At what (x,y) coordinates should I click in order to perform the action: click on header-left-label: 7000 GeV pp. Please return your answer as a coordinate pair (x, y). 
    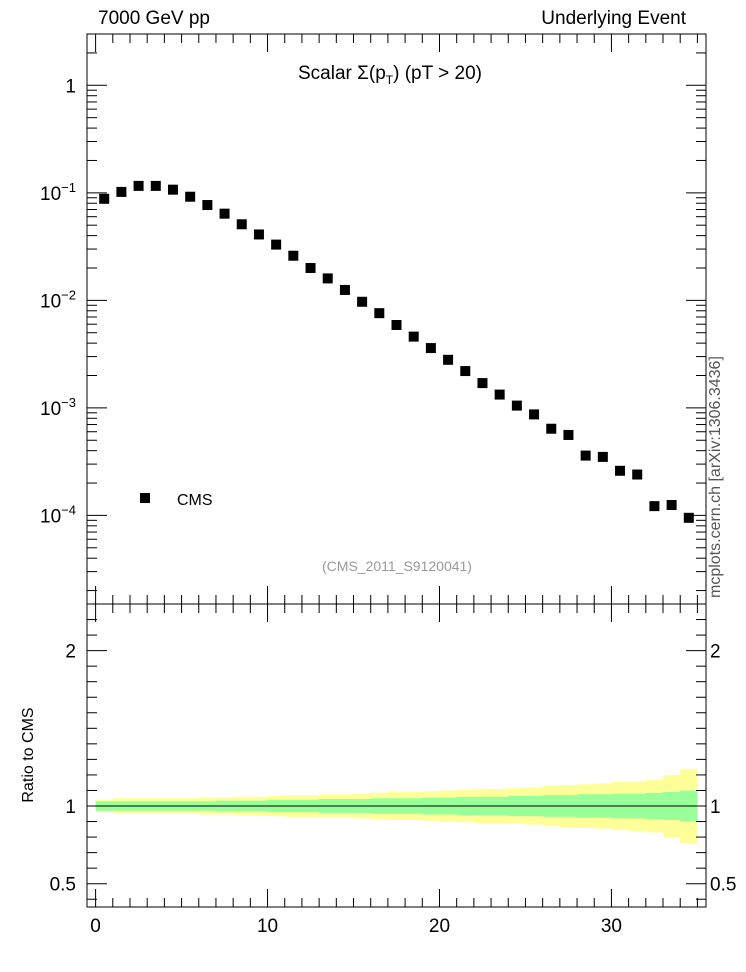
    Looking at the image, I should click on (154, 18).